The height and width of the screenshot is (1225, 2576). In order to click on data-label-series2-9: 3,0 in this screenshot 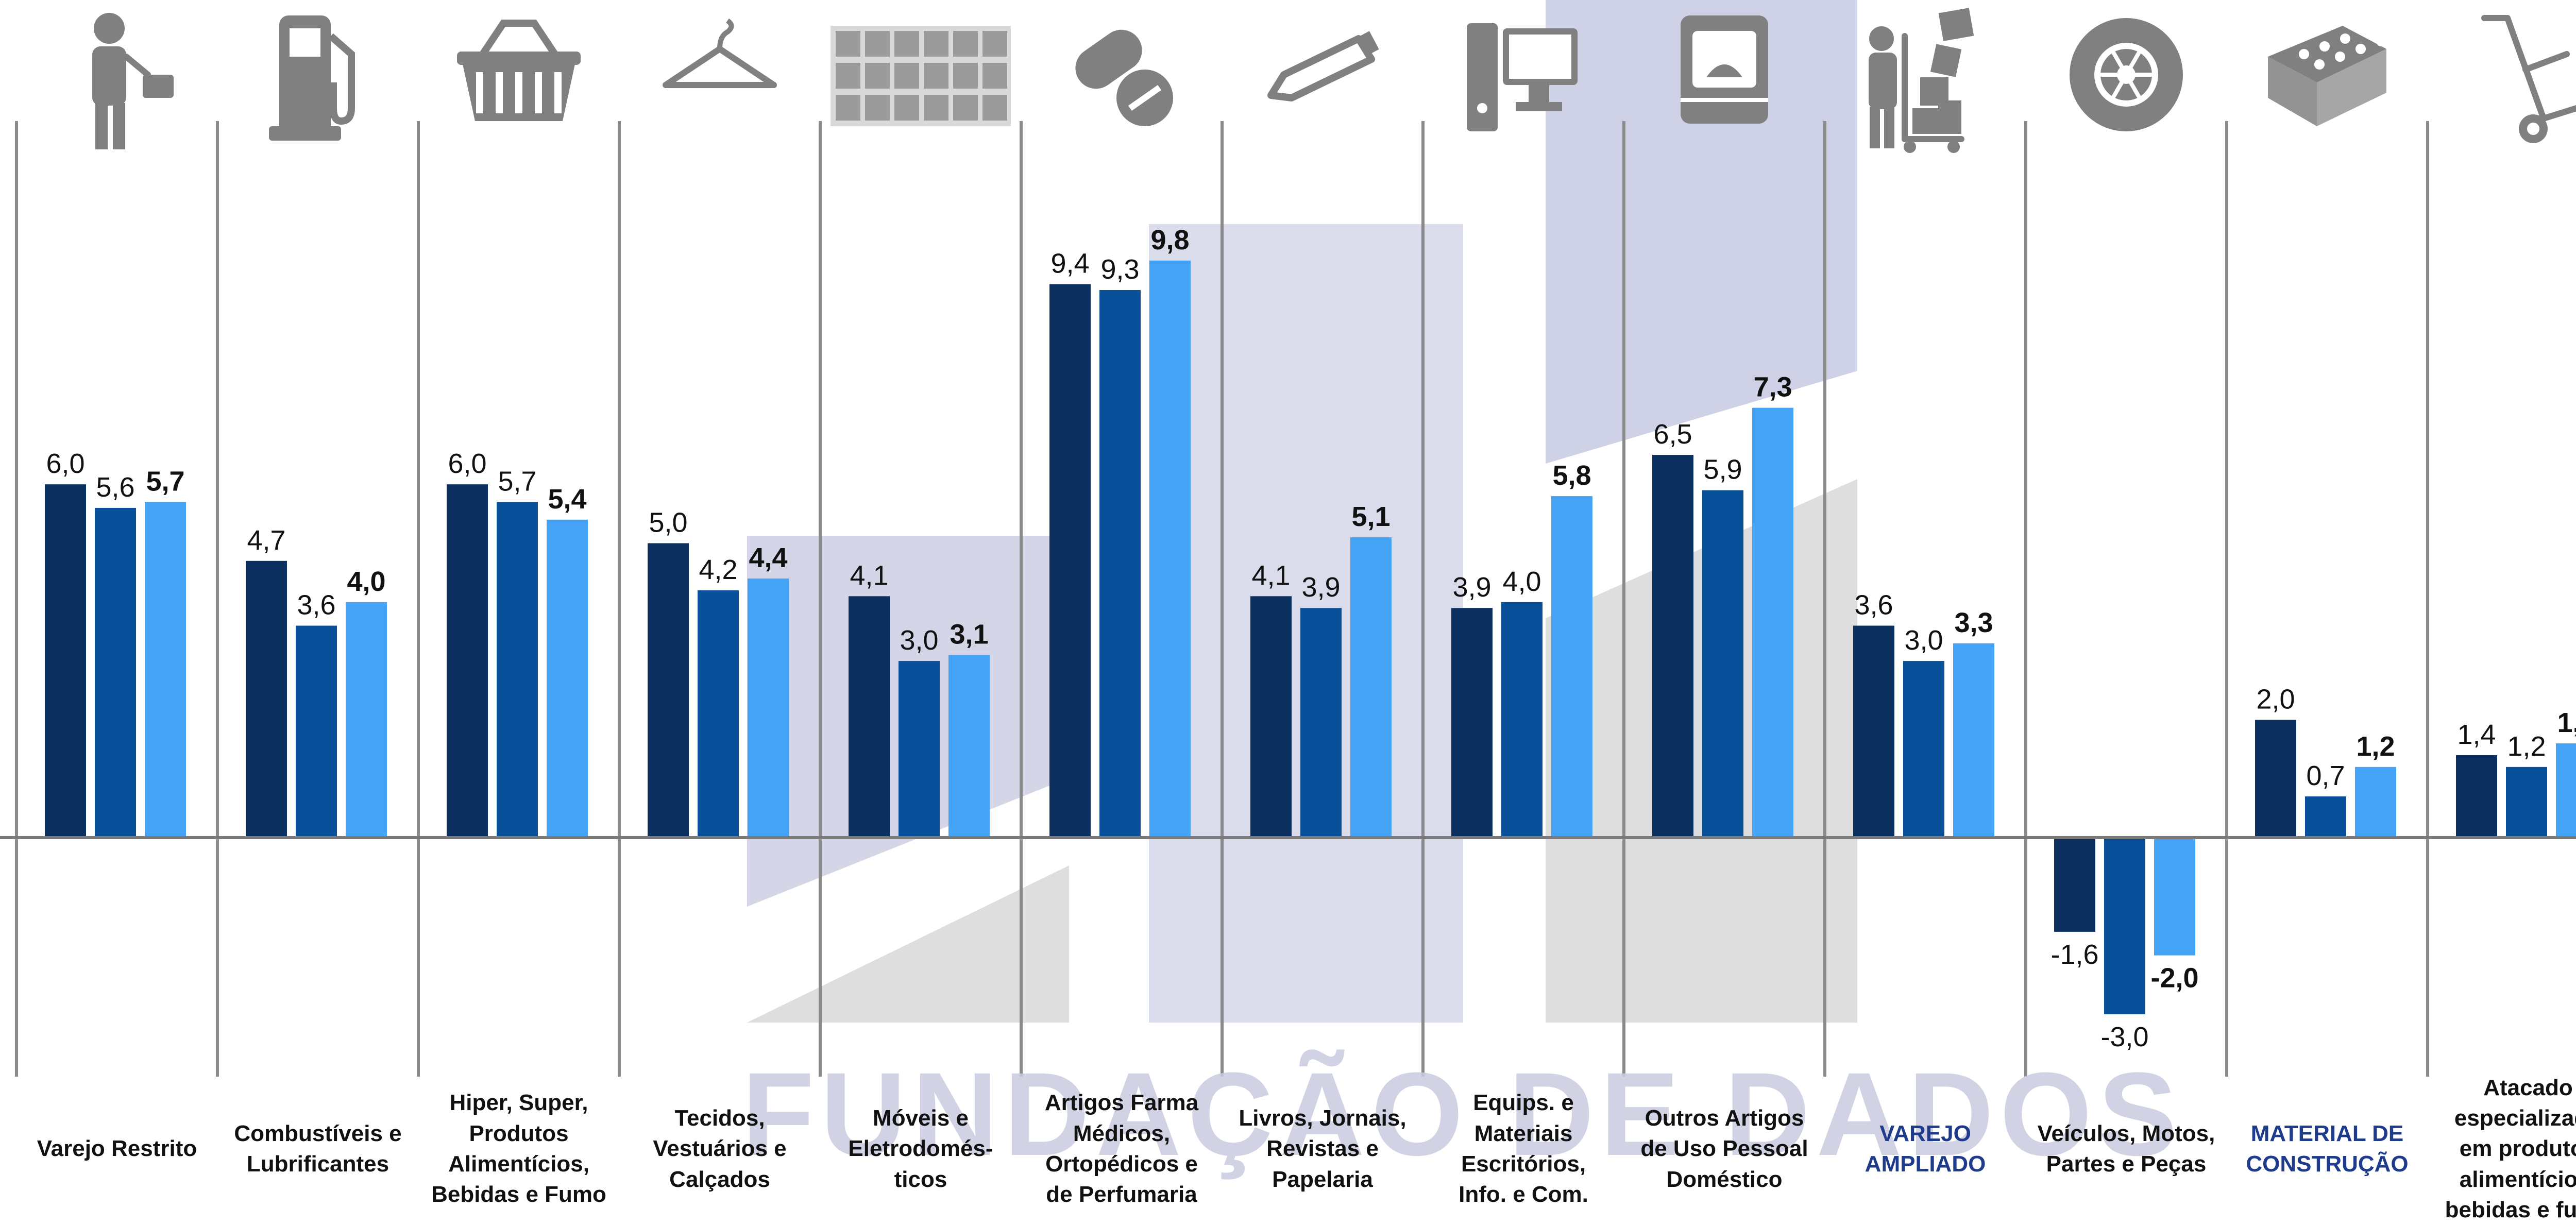, I will do `click(1923, 640)`.